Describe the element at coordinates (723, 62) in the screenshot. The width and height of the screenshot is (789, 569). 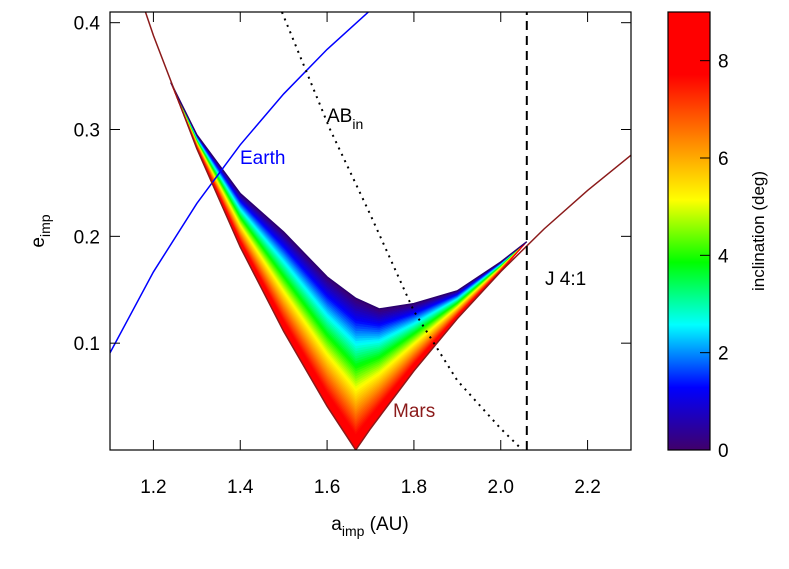
I see `colorbar-tick-label: 8` at that location.